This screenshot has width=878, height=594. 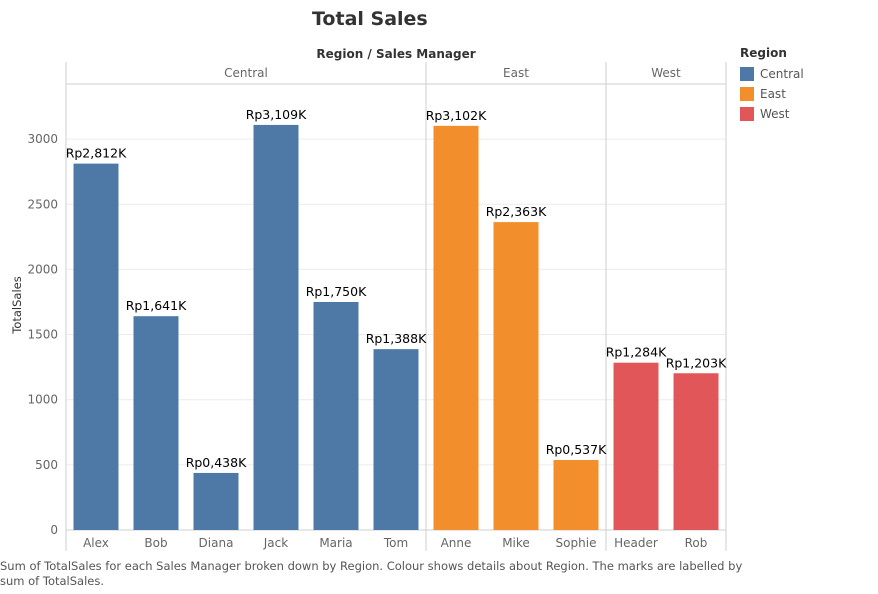 I want to click on legend-item-west: West, so click(x=772, y=114).